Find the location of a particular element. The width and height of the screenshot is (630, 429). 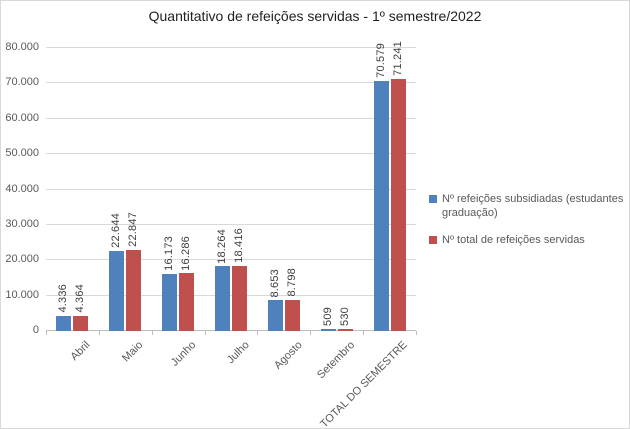

bar-value-label: 8.653 is located at coordinates (274, 283).